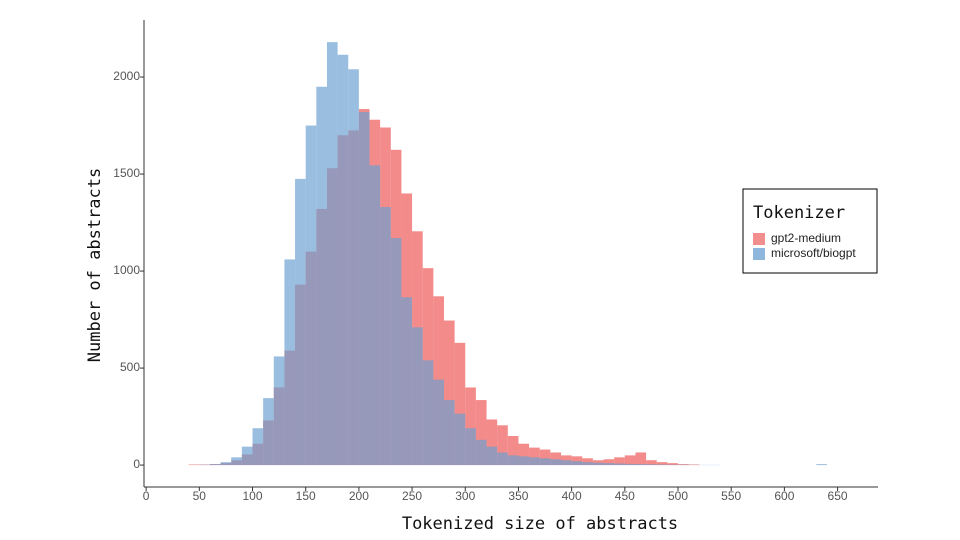 Image resolution: width=960 pixels, height=540 pixels. I want to click on x-tick-label: 500, so click(678, 496).